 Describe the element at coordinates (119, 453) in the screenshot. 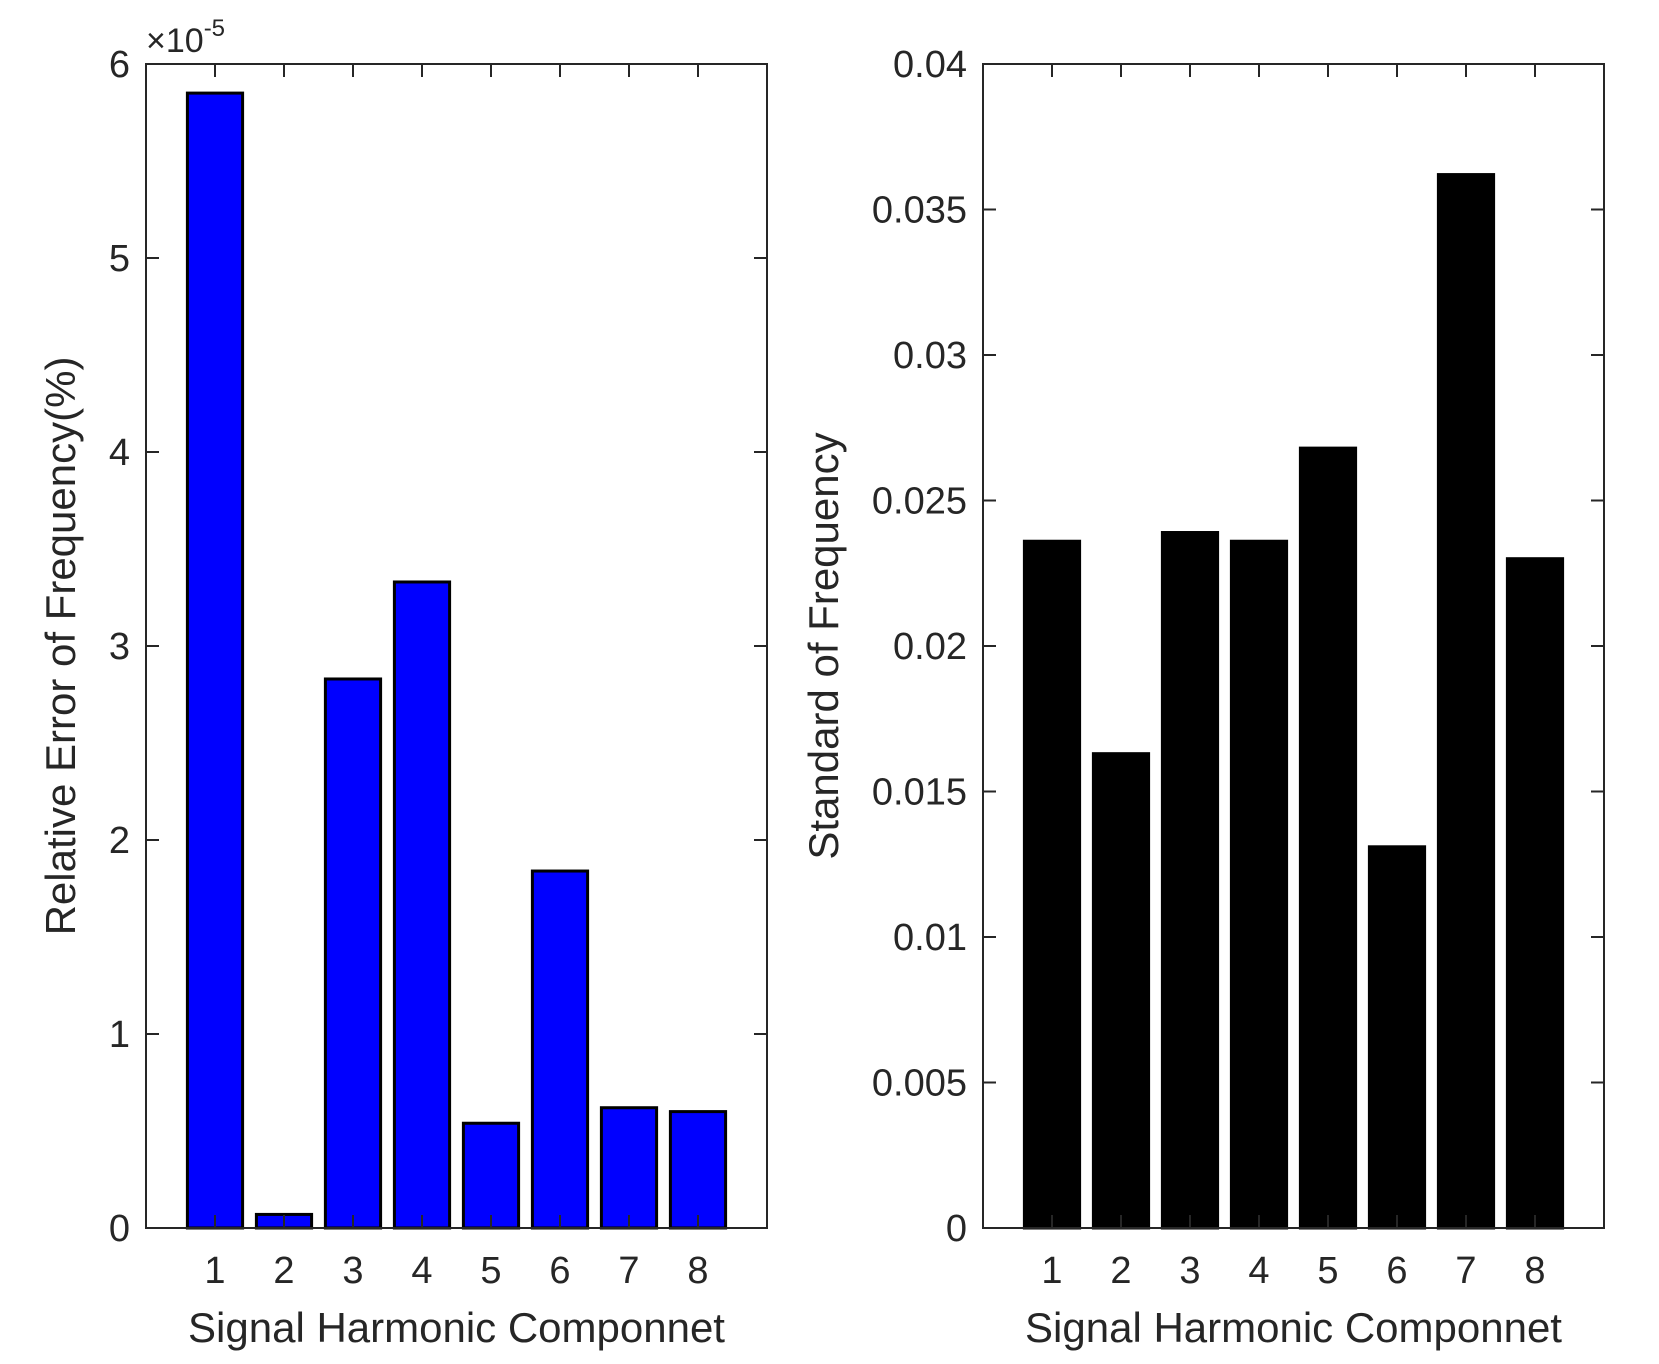

I see `y-tick-label: 4` at that location.